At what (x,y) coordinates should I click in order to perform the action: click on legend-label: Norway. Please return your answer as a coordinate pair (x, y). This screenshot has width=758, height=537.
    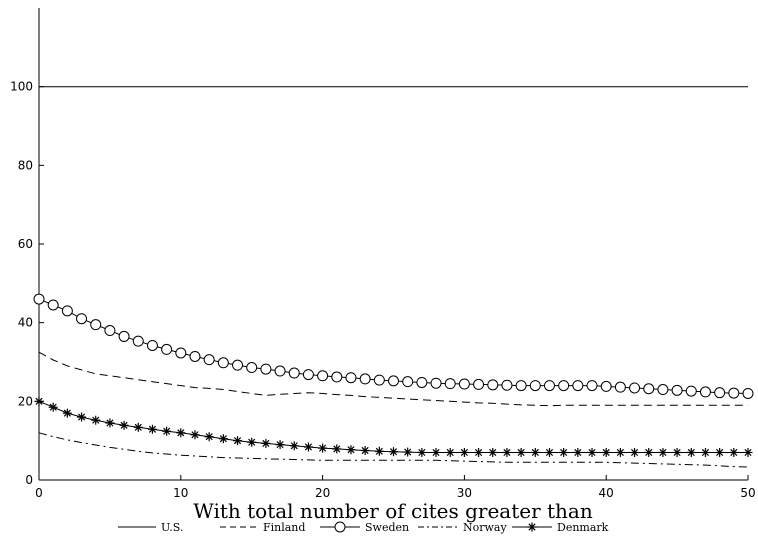
    Looking at the image, I should click on (485, 527).